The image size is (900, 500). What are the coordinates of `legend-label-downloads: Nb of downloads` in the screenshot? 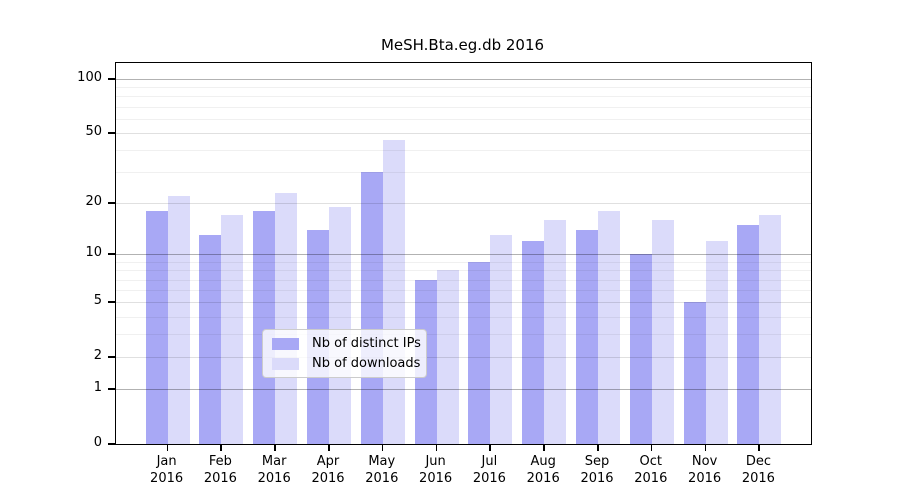 It's located at (366, 363).